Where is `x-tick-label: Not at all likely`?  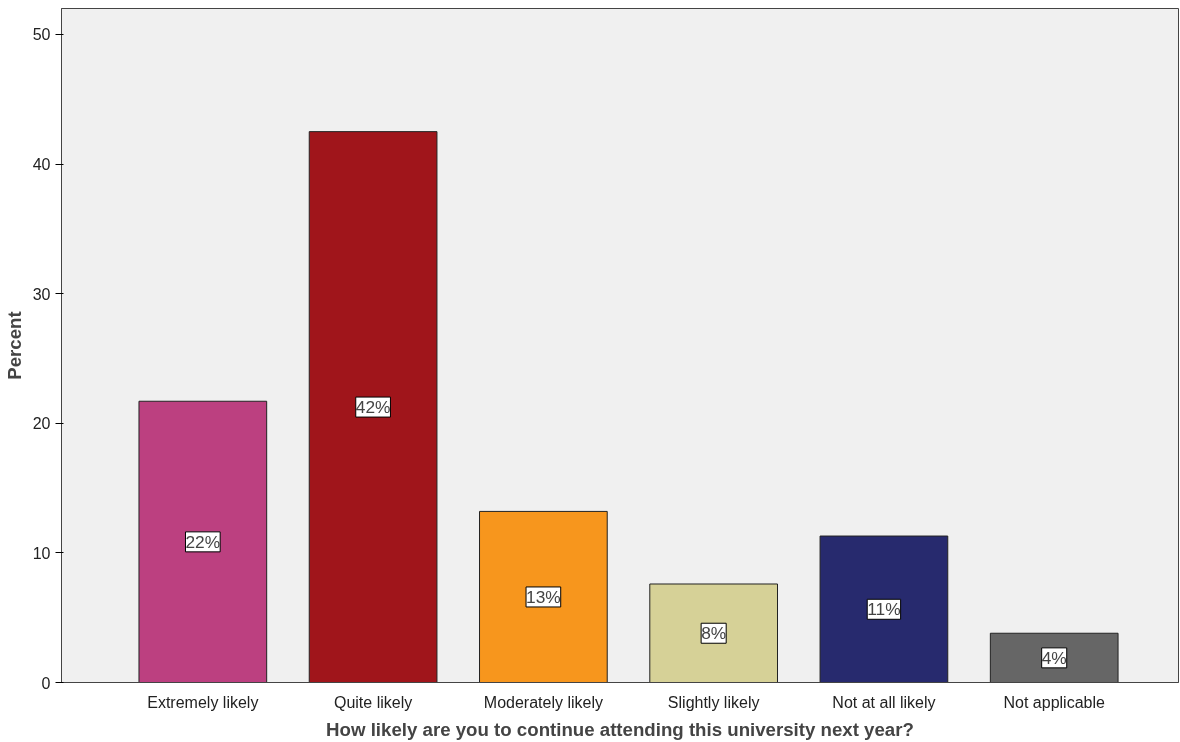 x-tick-label: Not at all likely is located at coordinates (884, 702).